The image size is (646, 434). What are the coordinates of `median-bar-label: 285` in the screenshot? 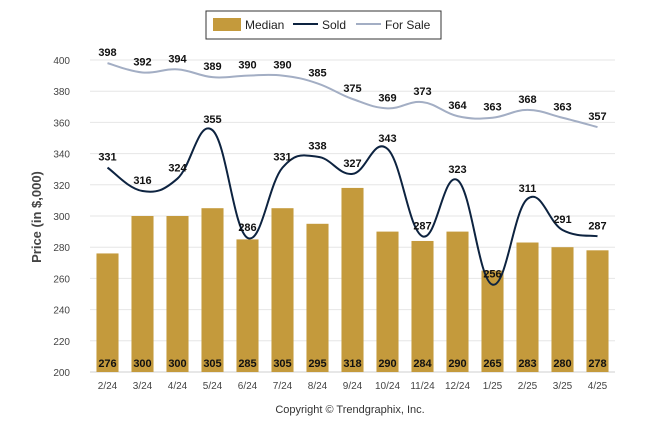 It's located at (247, 364).